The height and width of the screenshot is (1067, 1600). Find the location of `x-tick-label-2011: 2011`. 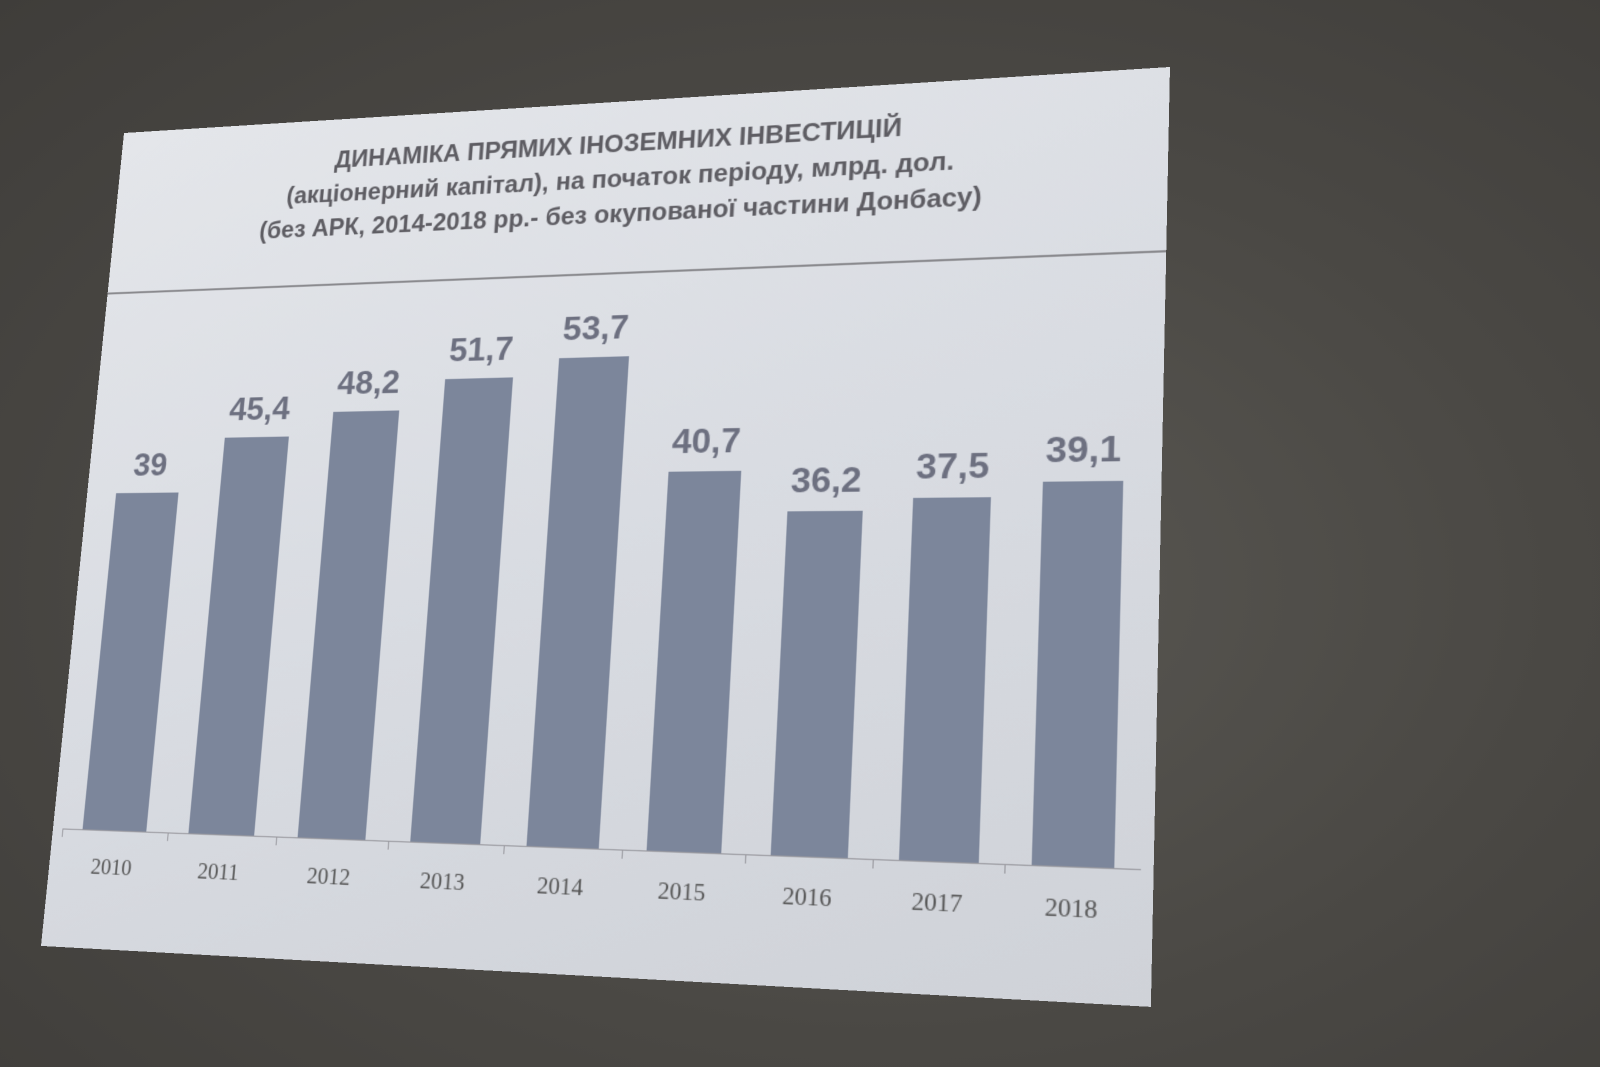

x-tick-label-2011: 2011 is located at coordinates (218, 872).